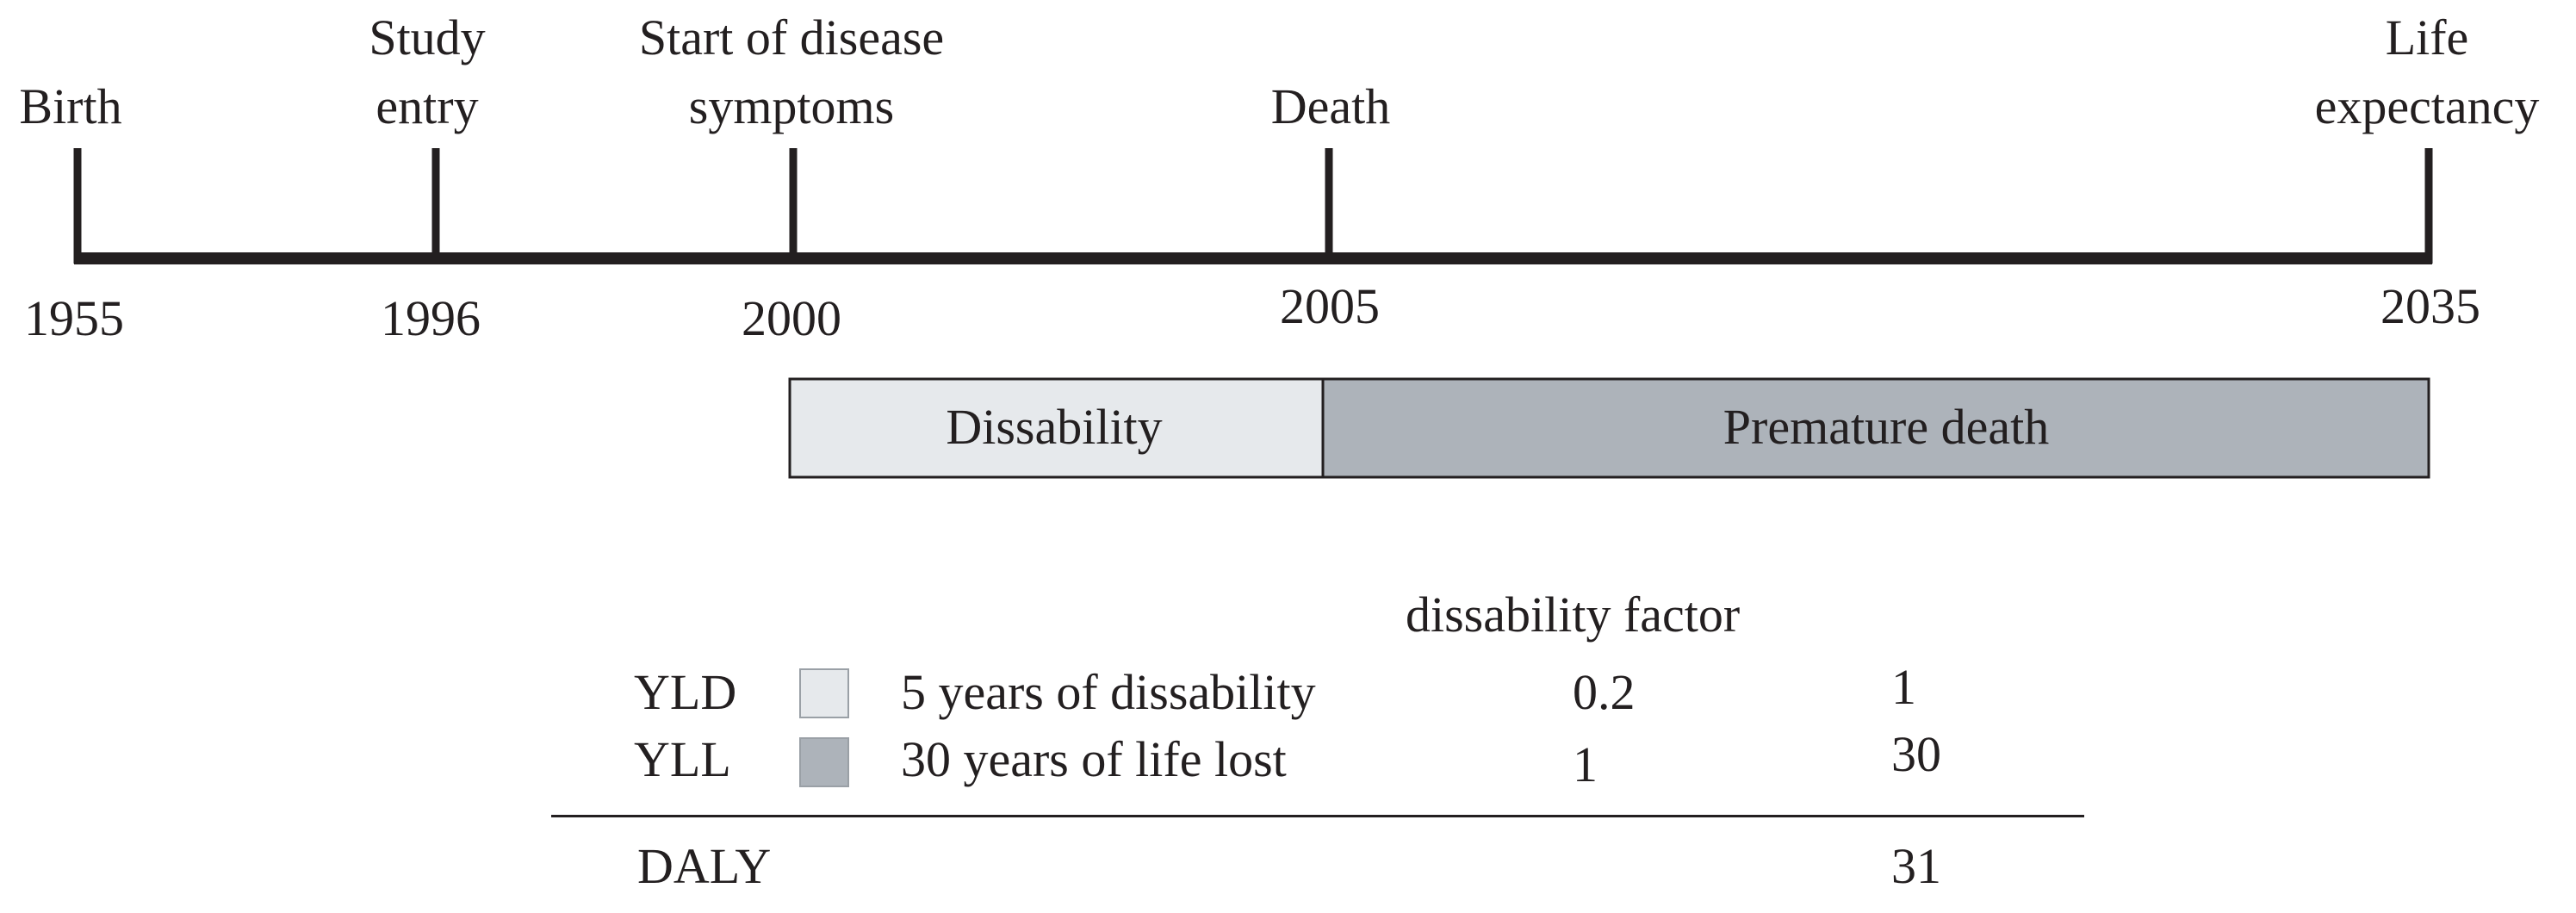  Describe the element at coordinates (2430, 306) in the screenshot. I see `year-life-expectancy: 2035` at that location.